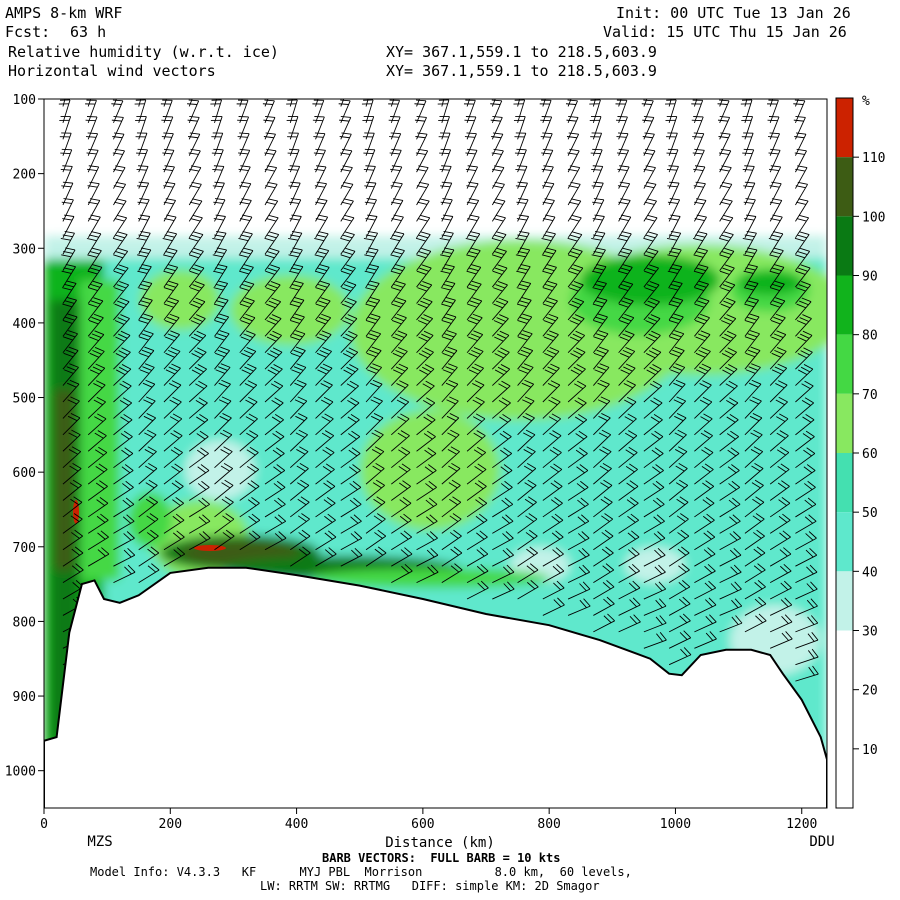 The width and height of the screenshot is (900, 900). Describe the element at coordinates (844, 601) in the screenshot. I see `colorbar-swatch` at that location.